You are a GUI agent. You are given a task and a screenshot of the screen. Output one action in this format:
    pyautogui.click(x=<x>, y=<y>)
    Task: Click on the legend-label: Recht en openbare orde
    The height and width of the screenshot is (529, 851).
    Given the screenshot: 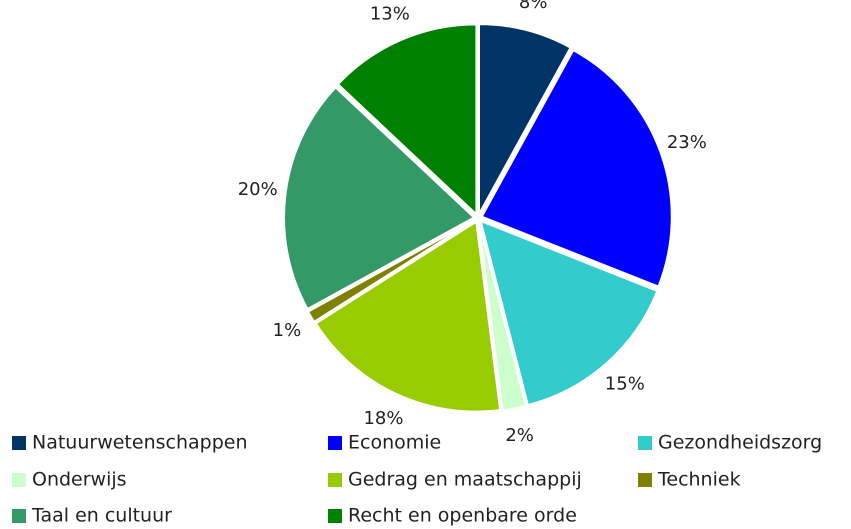 What is the action you would take?
    pyautogui.click(x=462, y=516)
    